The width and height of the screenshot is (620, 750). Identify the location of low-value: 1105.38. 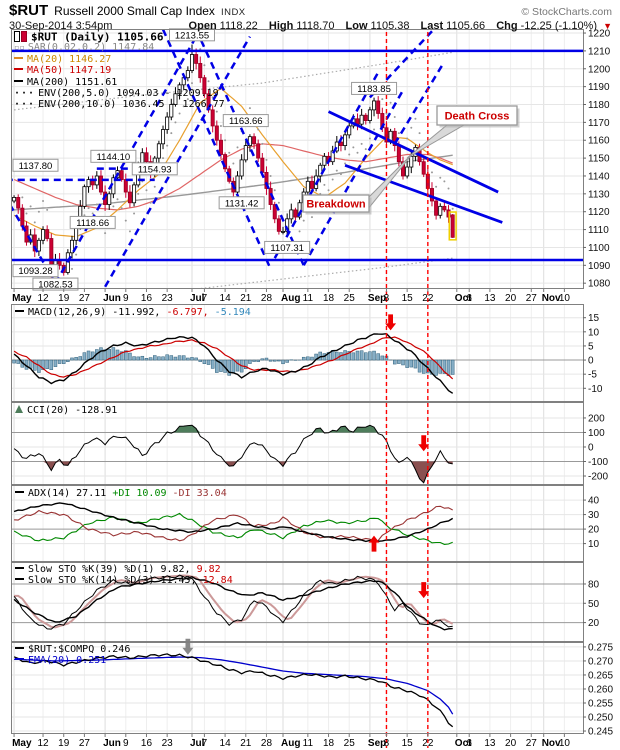
(390, 26).